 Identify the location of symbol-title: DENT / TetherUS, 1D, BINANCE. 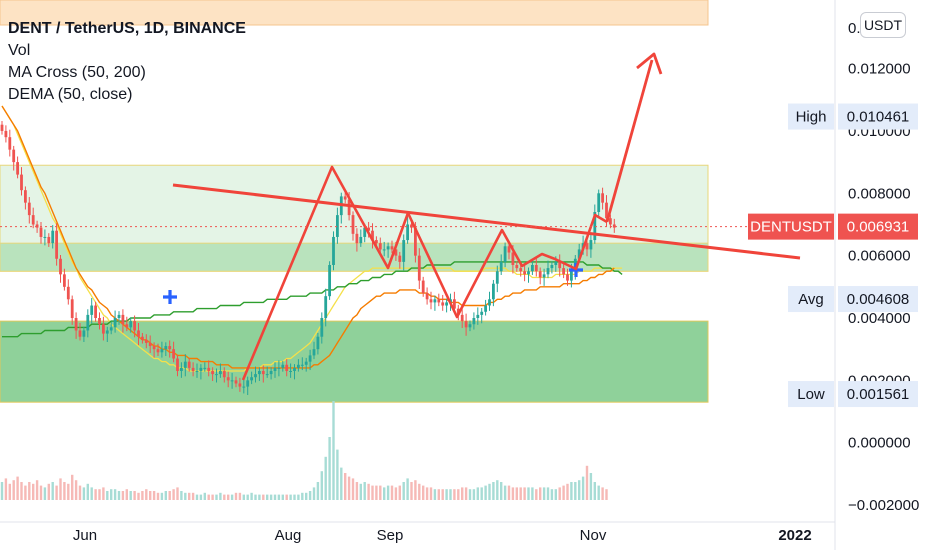
(127, 28).